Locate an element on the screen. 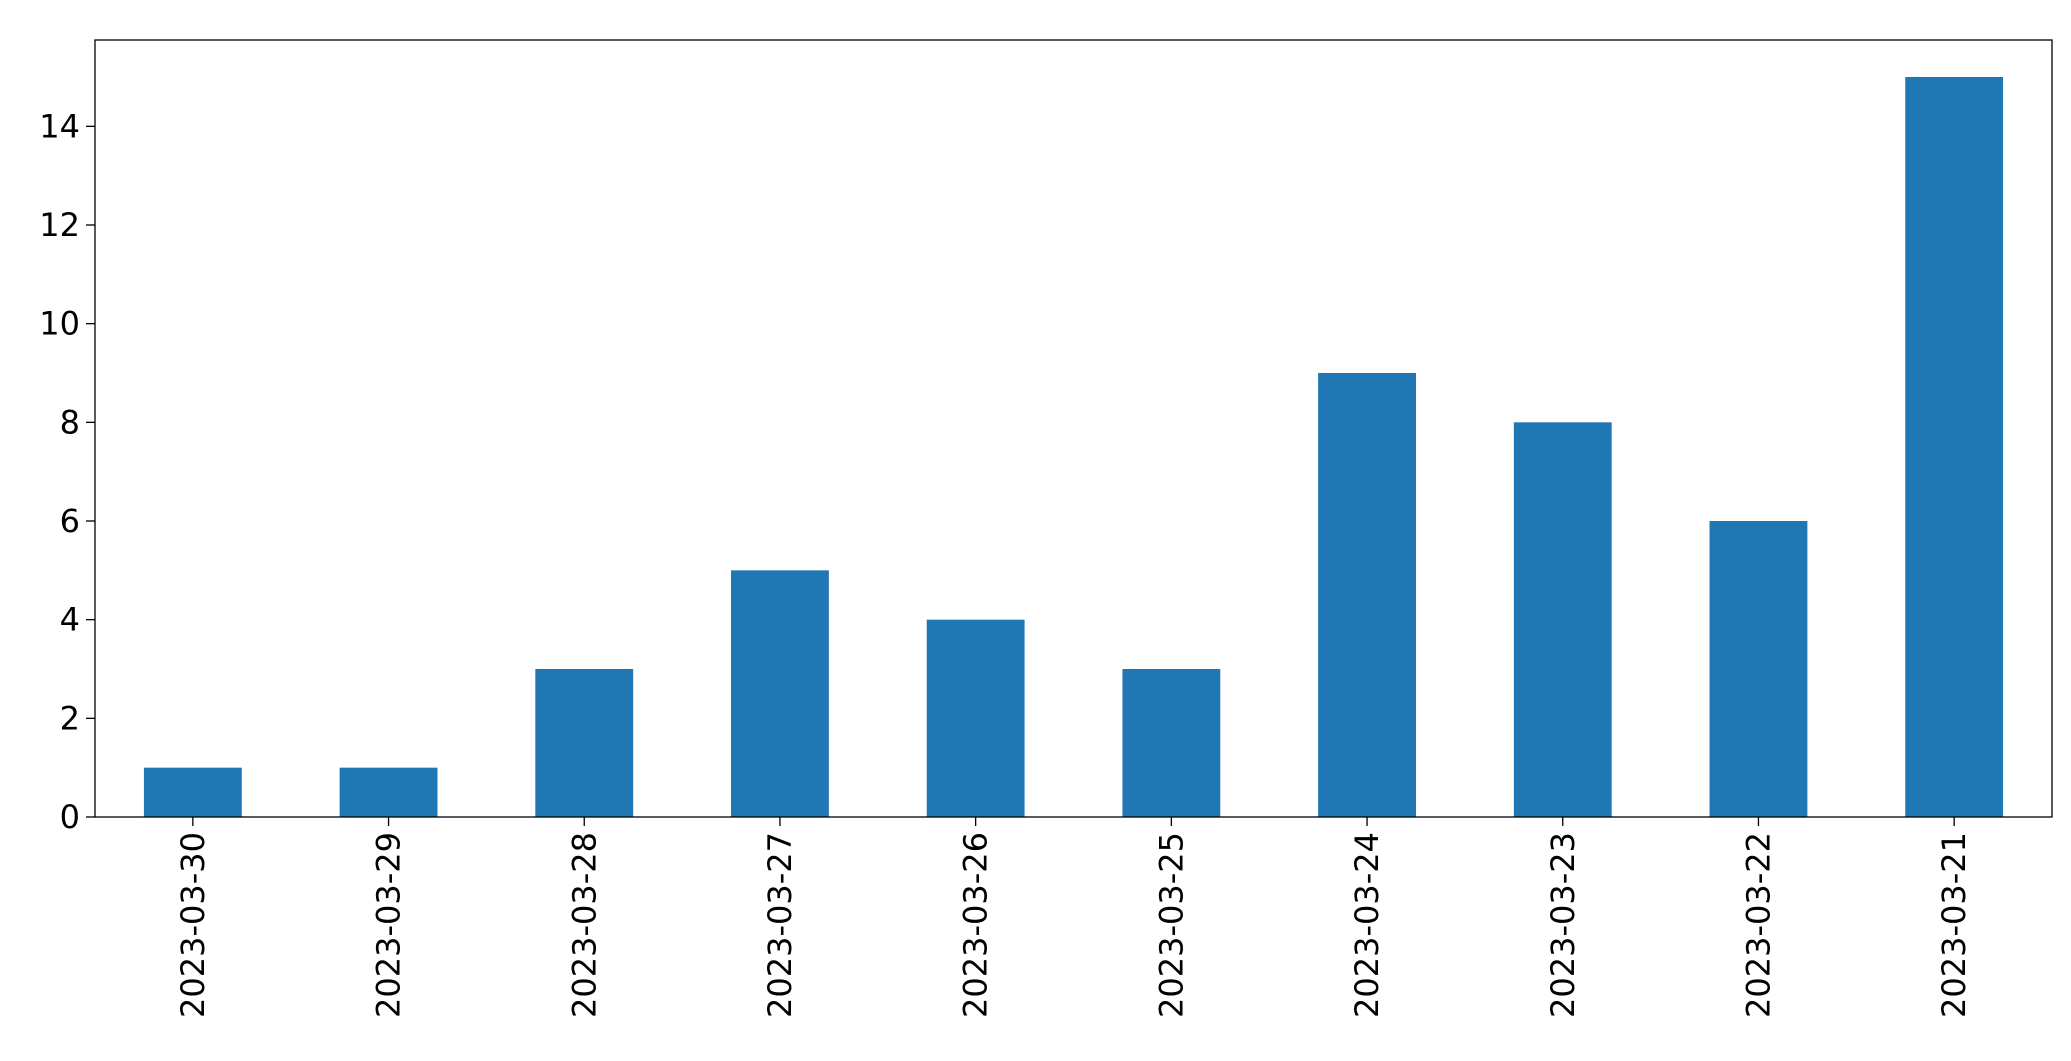  y-tick-label: 14 is located at coordinates (59, 126).